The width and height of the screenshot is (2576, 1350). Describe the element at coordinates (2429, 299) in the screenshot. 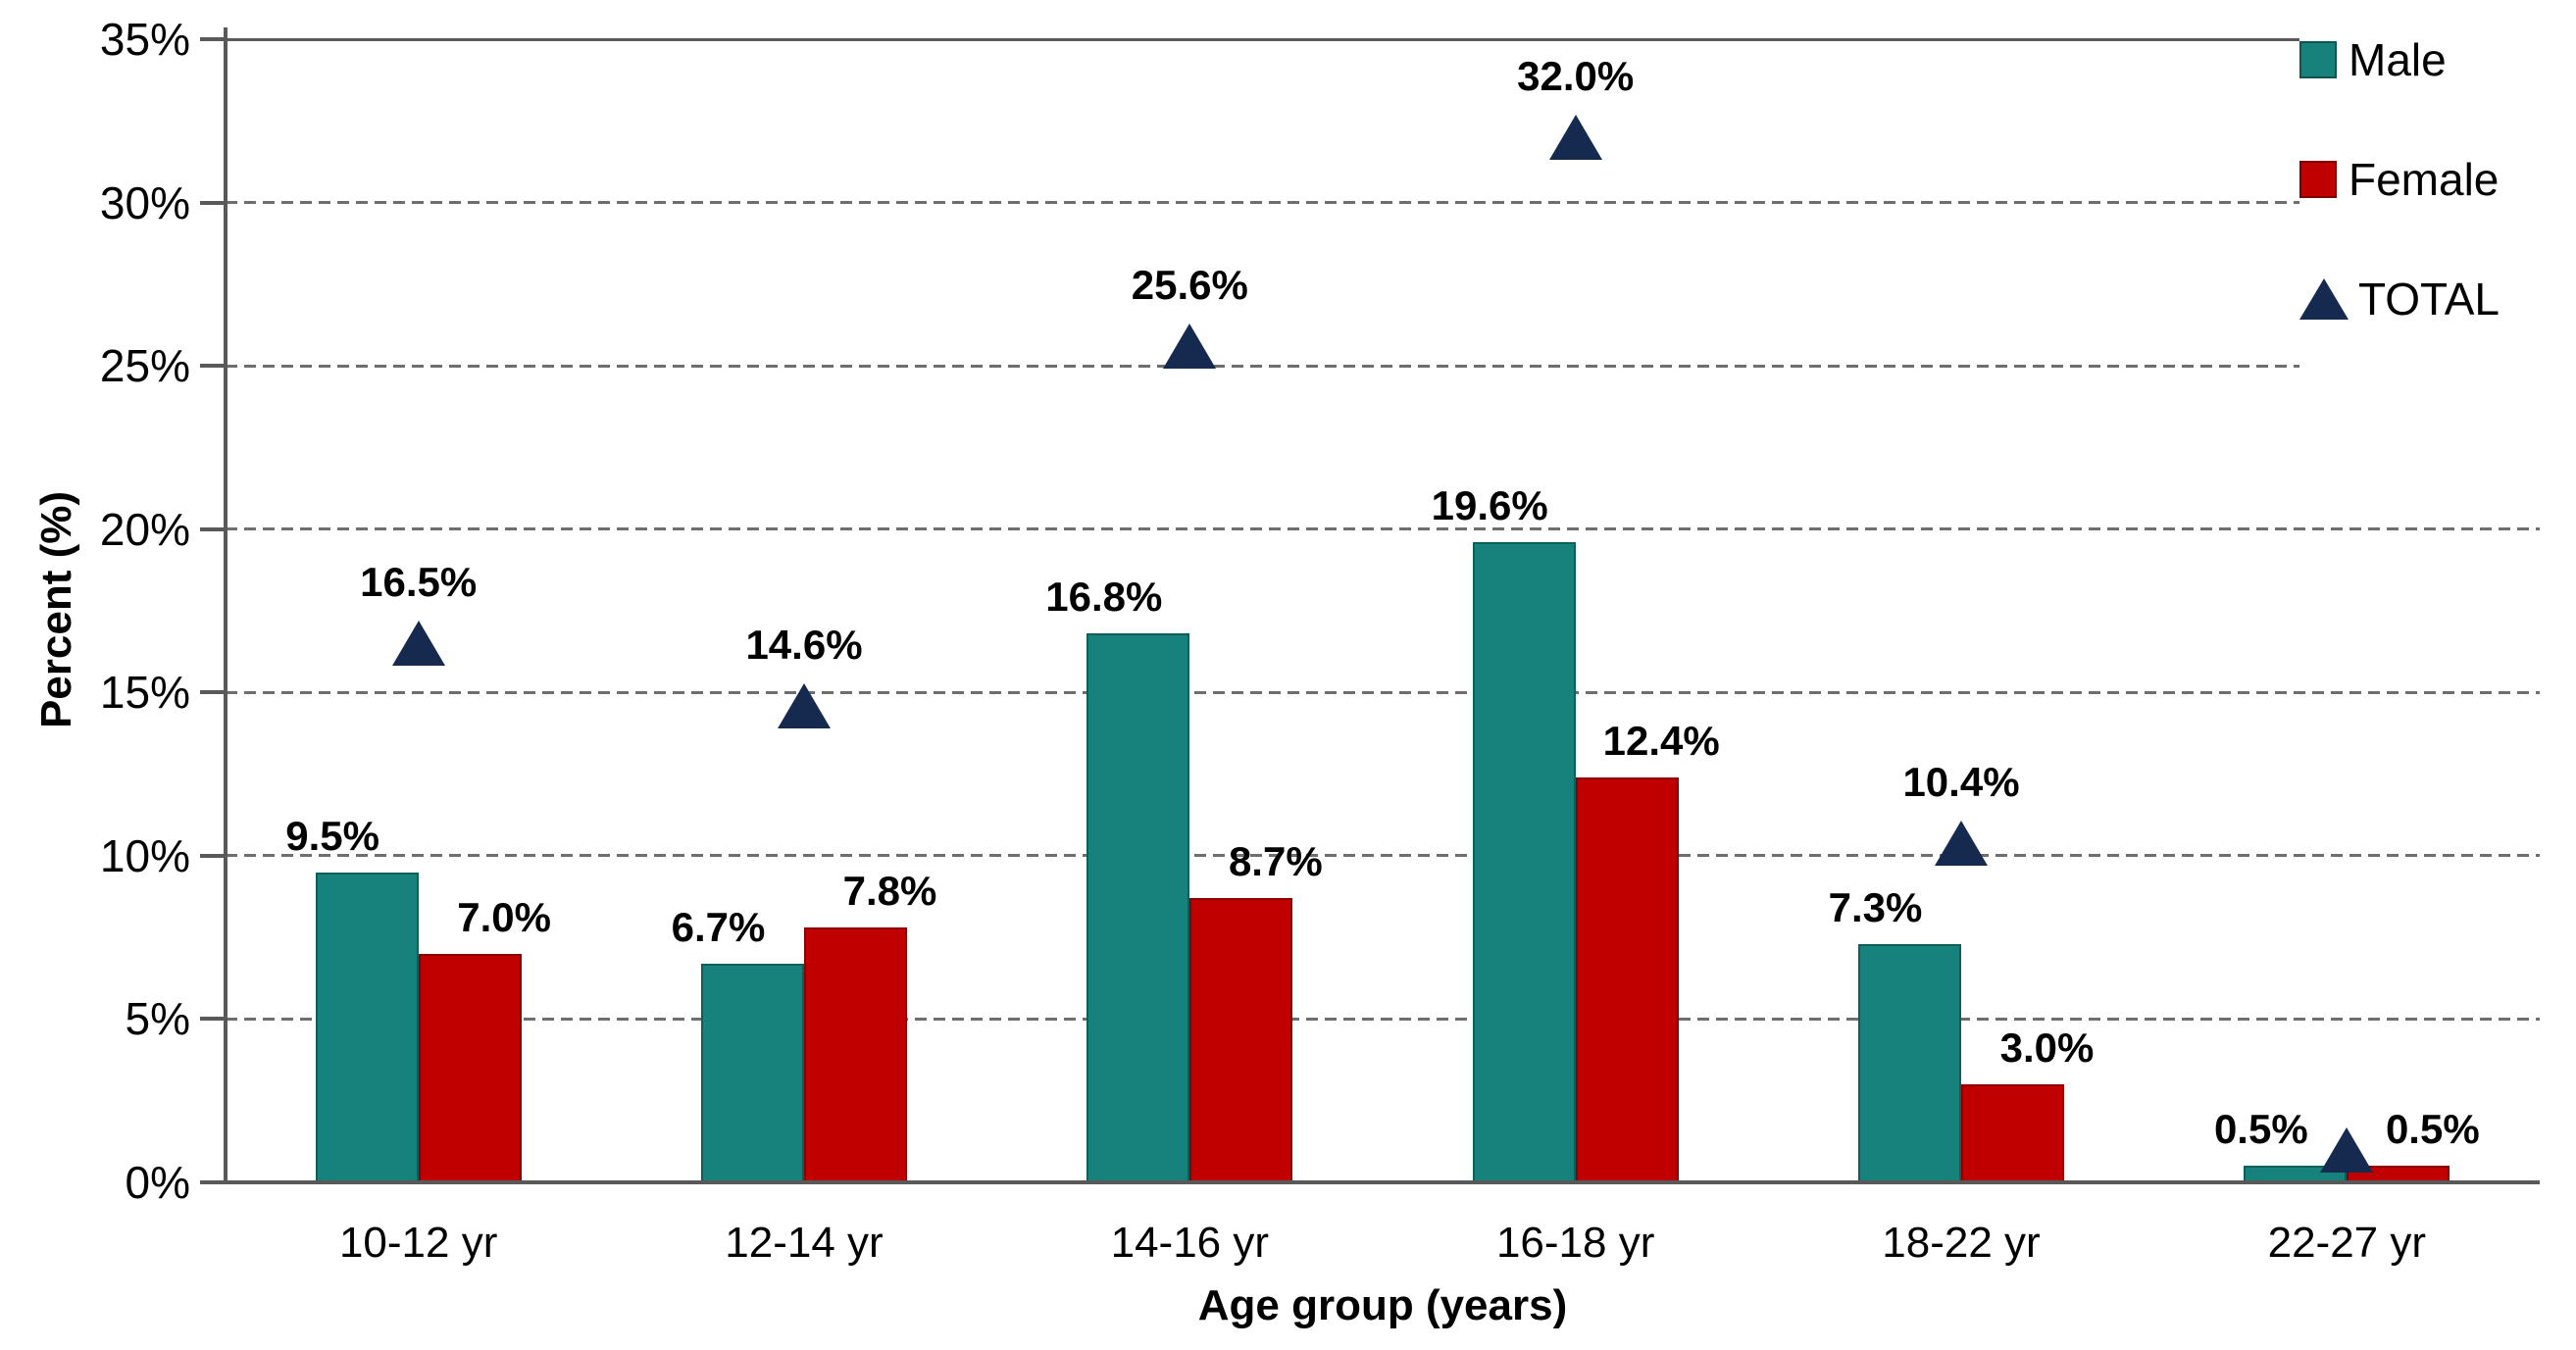

I see `legend-label-total: TOTAL` at that location.